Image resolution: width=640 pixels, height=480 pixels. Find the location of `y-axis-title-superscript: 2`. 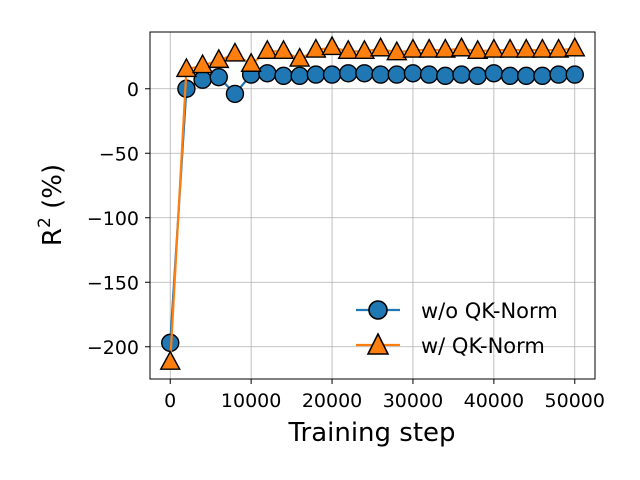

y-axis-title-superscript: 2 is located at coordinates (45, 222).